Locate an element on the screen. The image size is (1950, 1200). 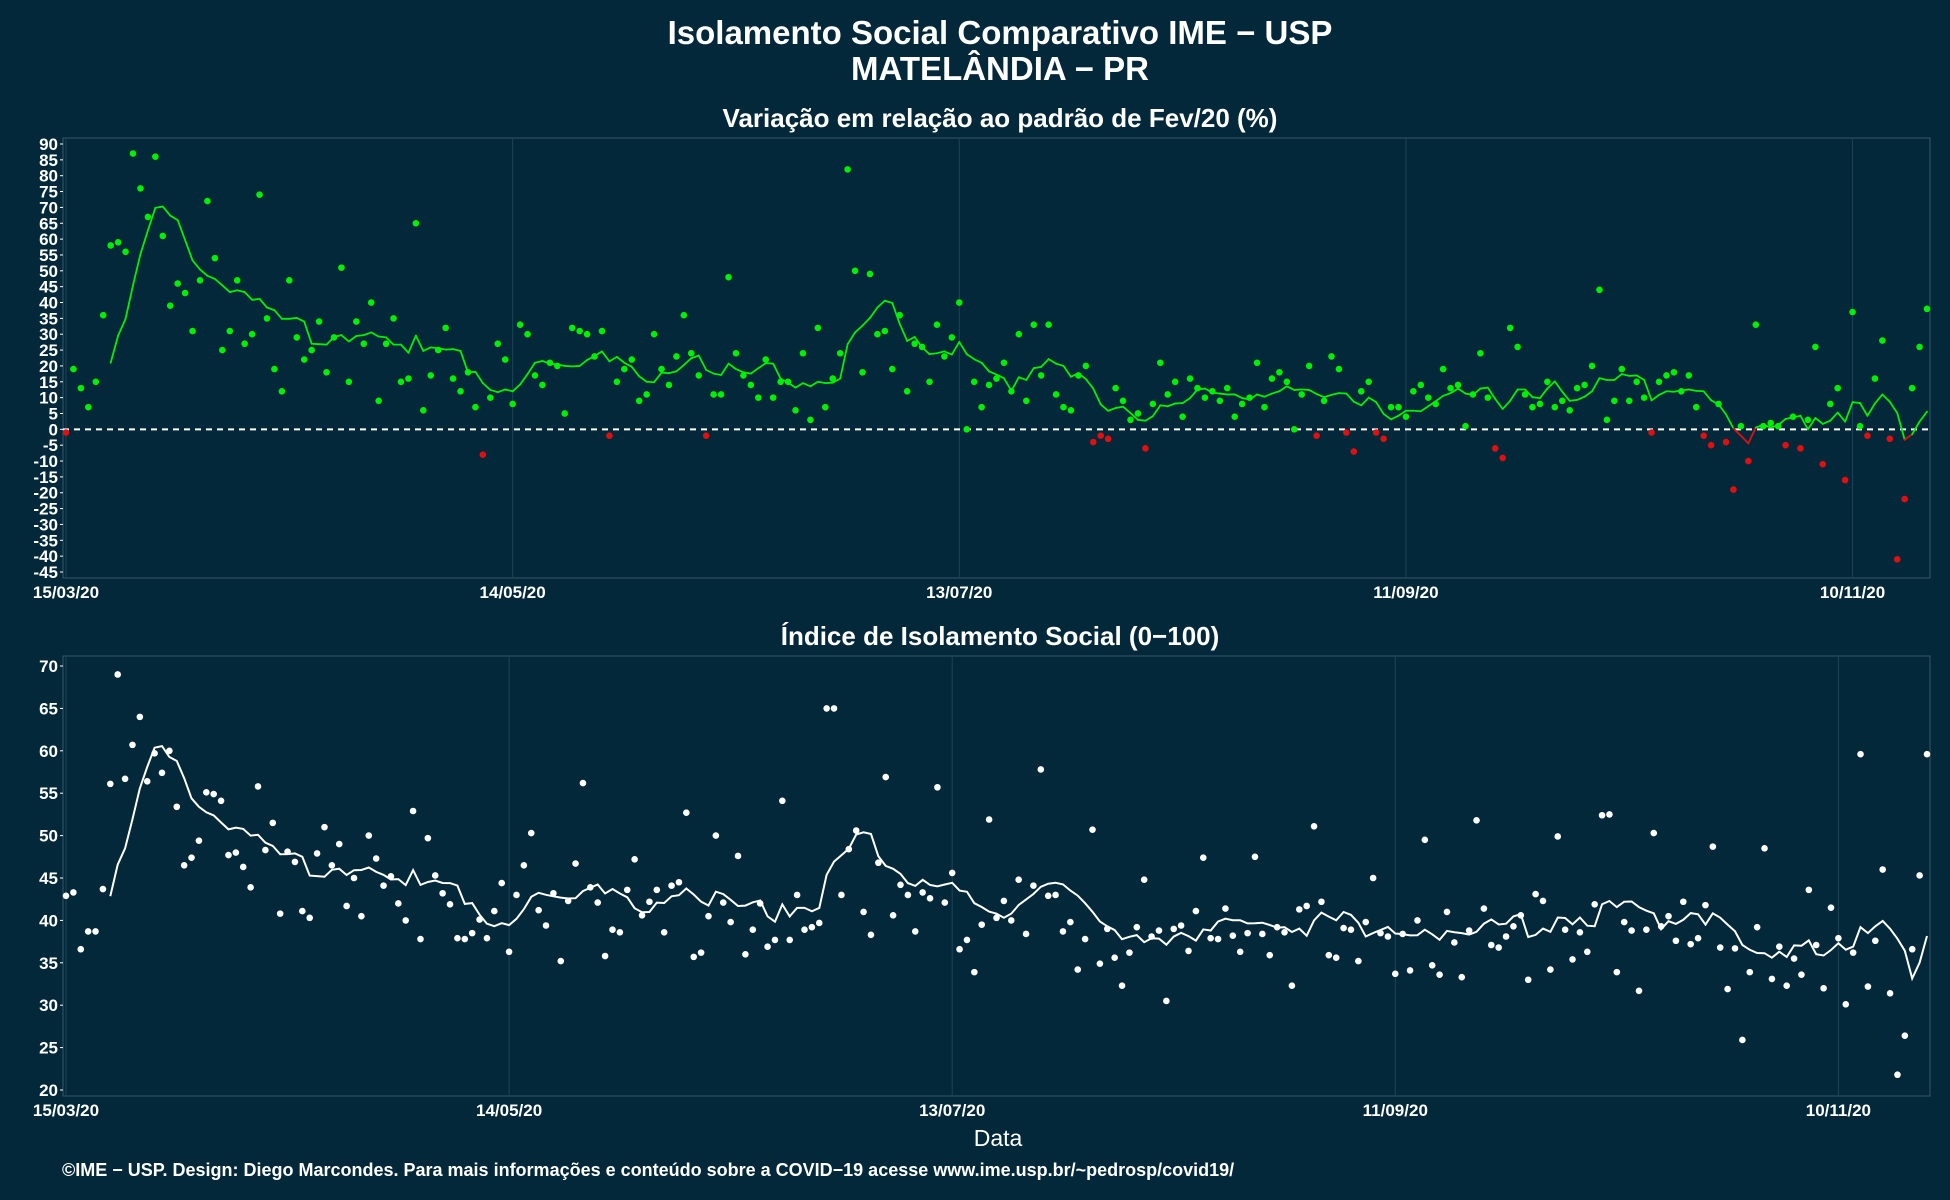
y-tick-label: 85 is located at coordinates (48, 160).